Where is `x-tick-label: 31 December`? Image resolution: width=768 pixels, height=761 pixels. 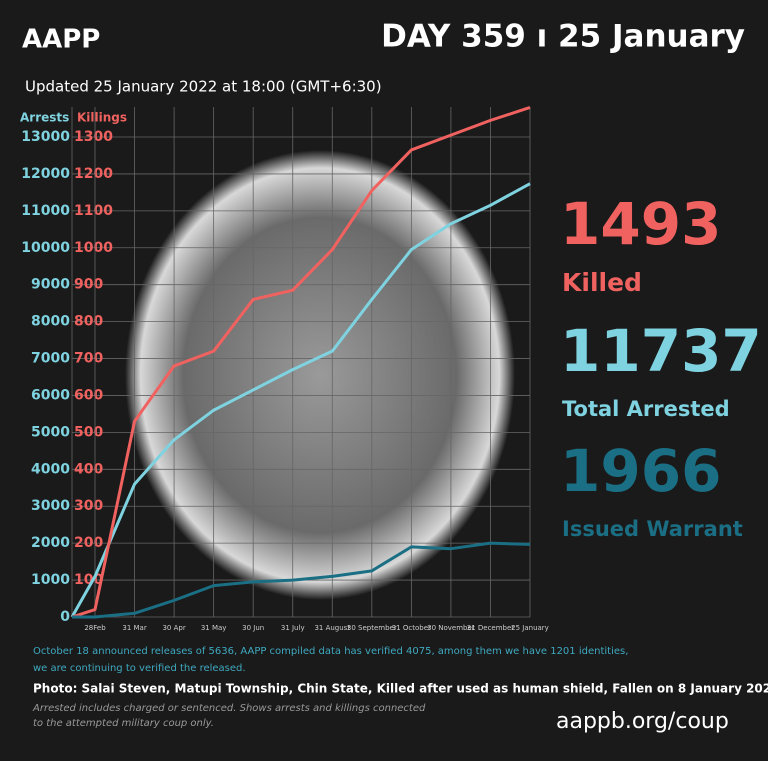
x-tick-label: 31 December is located at coordinates (491, 628).